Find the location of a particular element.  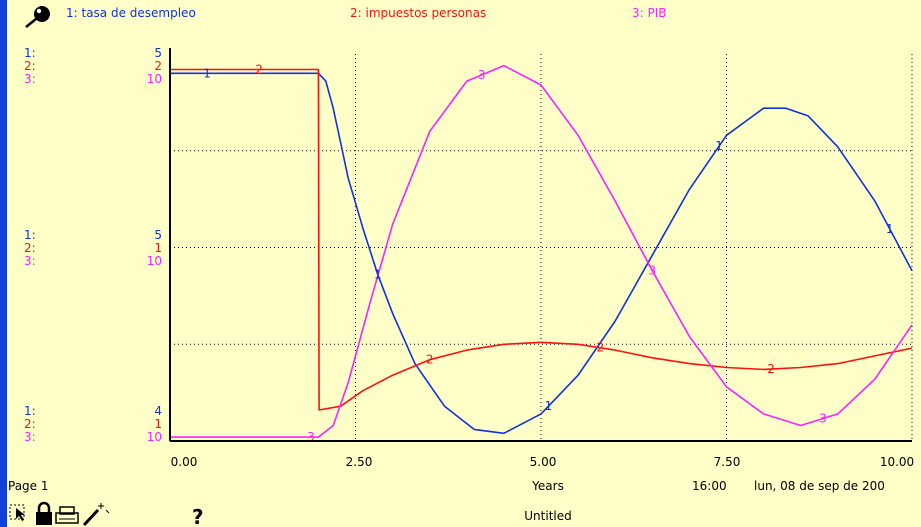

scale-top: 1: 2: 3: 5 2 10 is located at coordinates (93, 66).